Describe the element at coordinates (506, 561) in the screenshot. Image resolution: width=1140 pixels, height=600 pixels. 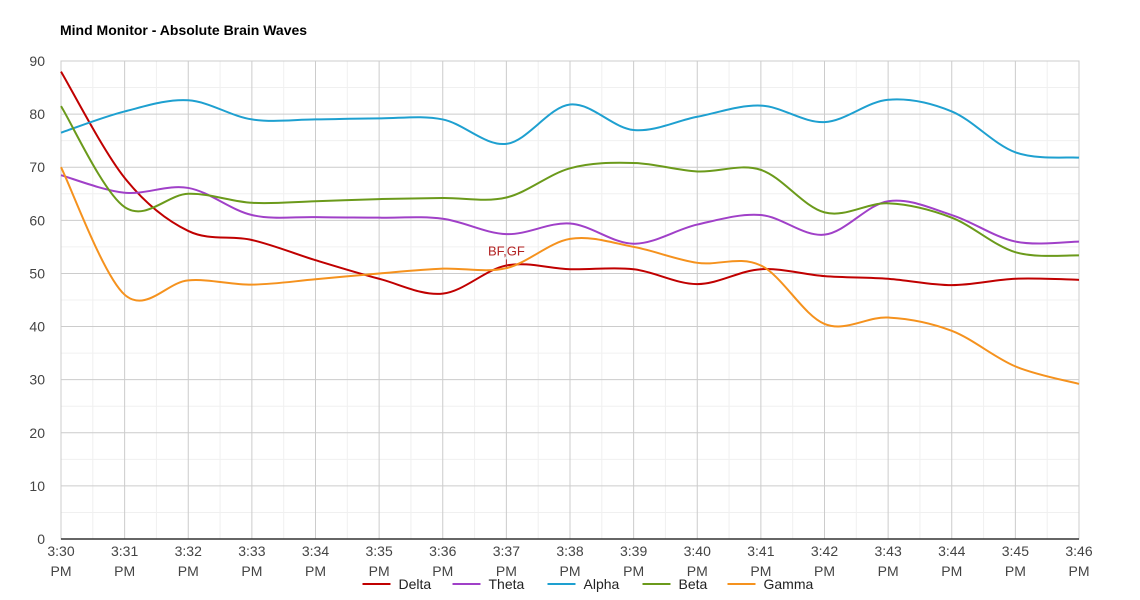
I see `x-tick-label: 3:37 PM` at that location.